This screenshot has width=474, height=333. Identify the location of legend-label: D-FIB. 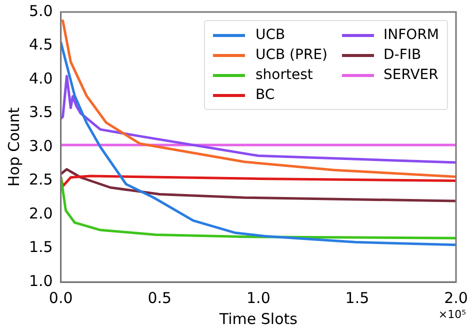
(403, 55).